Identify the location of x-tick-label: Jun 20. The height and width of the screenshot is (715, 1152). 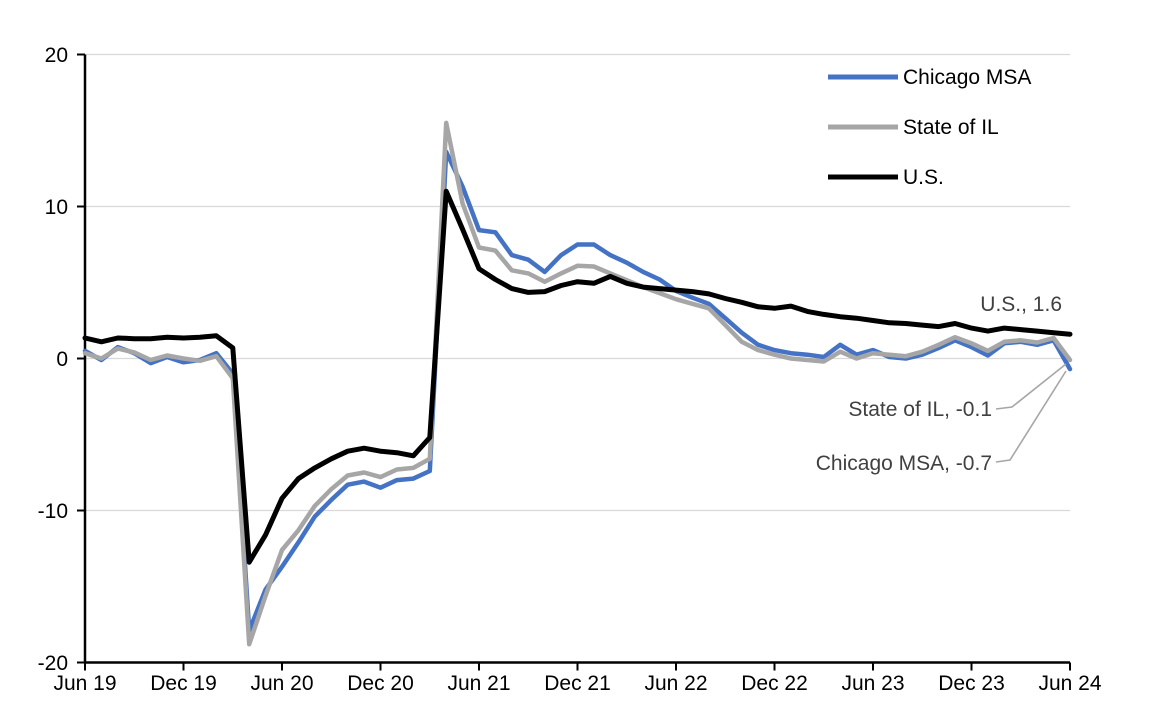
(281, 683).